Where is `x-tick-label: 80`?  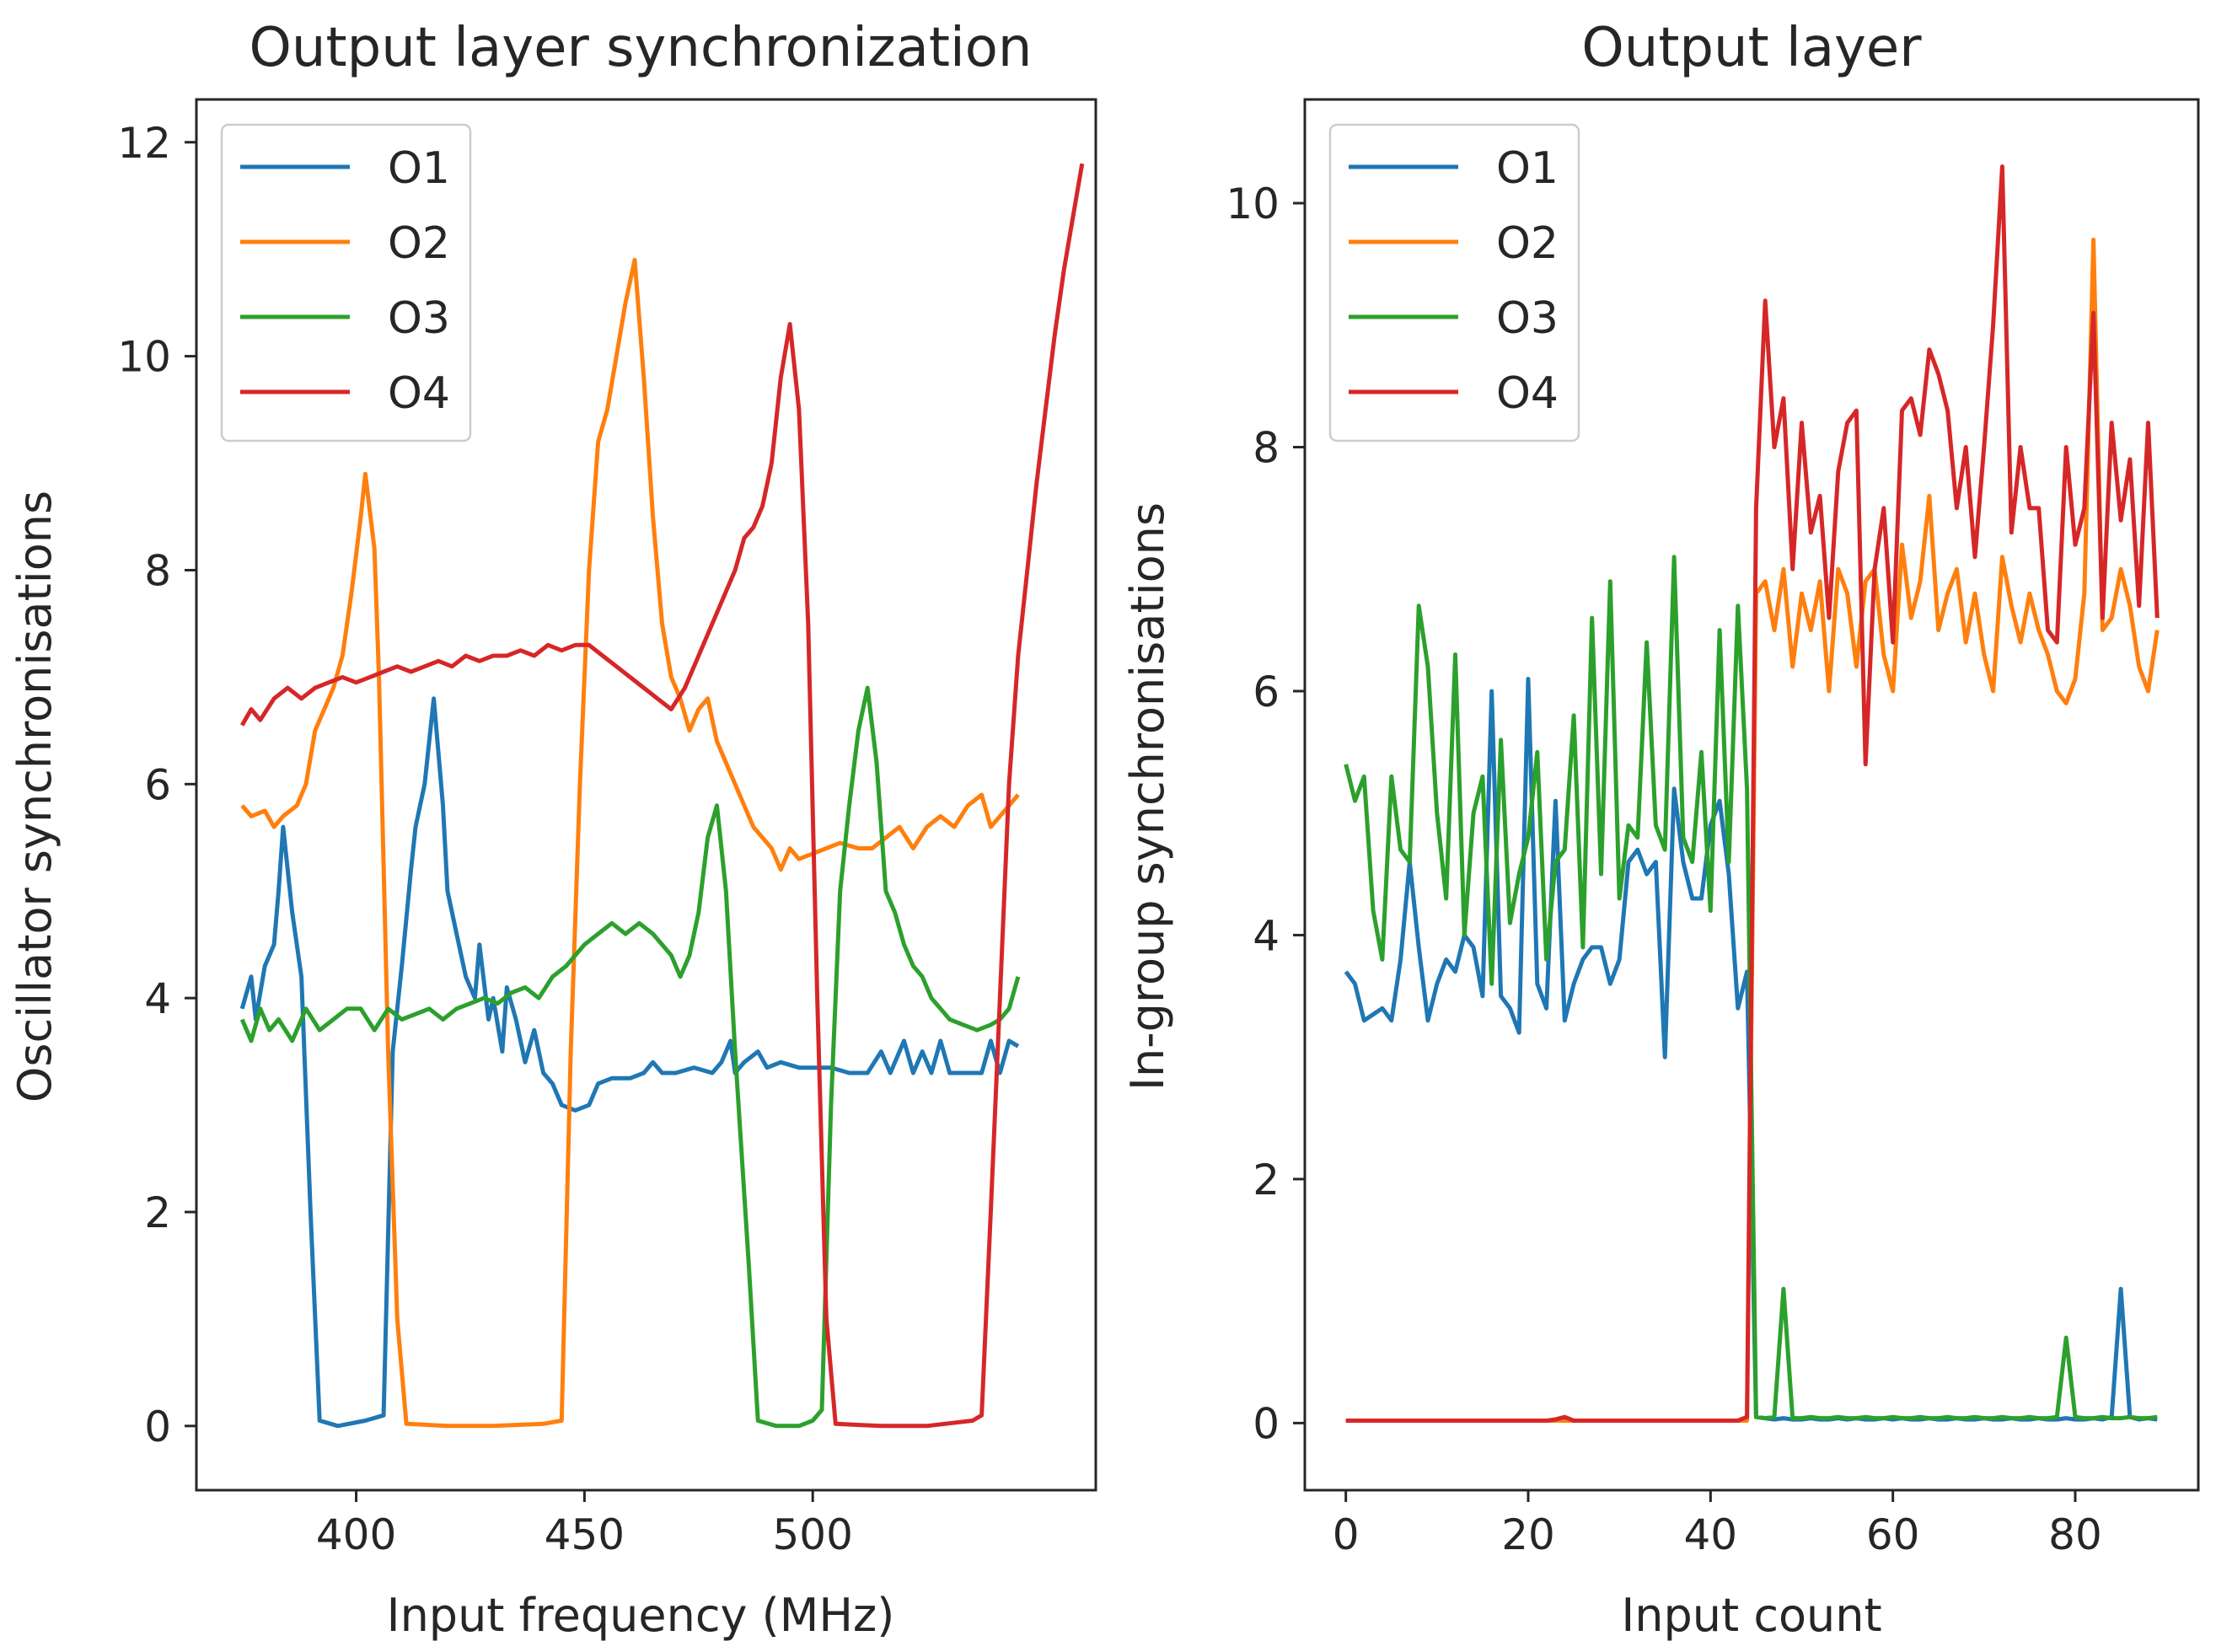
x-tick-label: 80 is located at coordinates (2075, 1534).